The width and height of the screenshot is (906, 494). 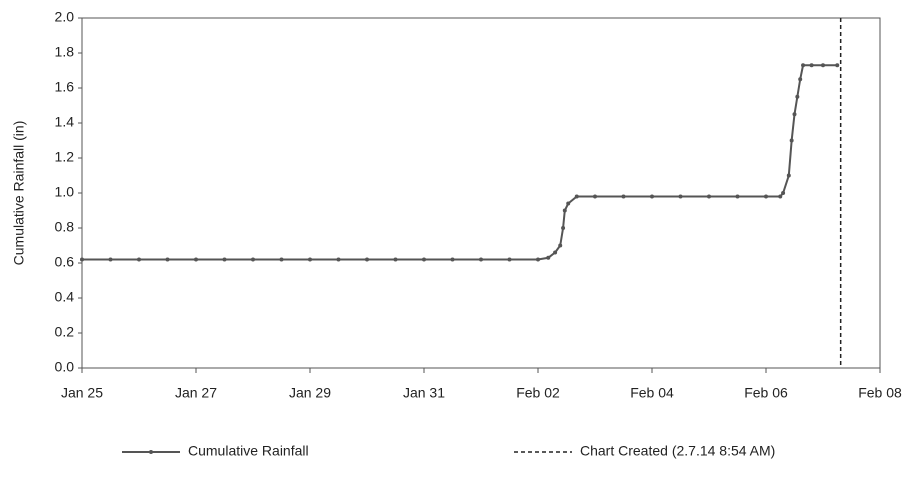 What do you see at coordinates (65, 262) in the screenshot?
I see `y-tick-label: 0.6` at bounding box center [65, 262].